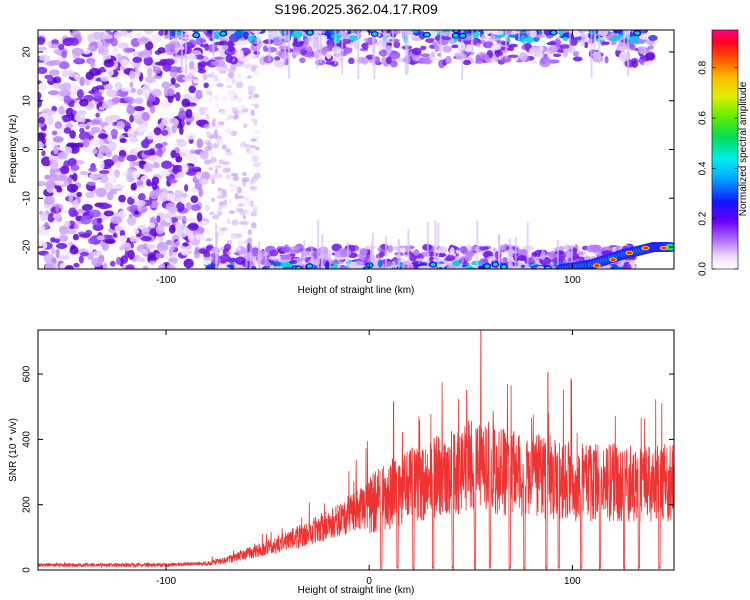  Describe the element at coordinates (572, 280) in the screenshot. I see `spectrogram-x-tick-label: 100` at that location.